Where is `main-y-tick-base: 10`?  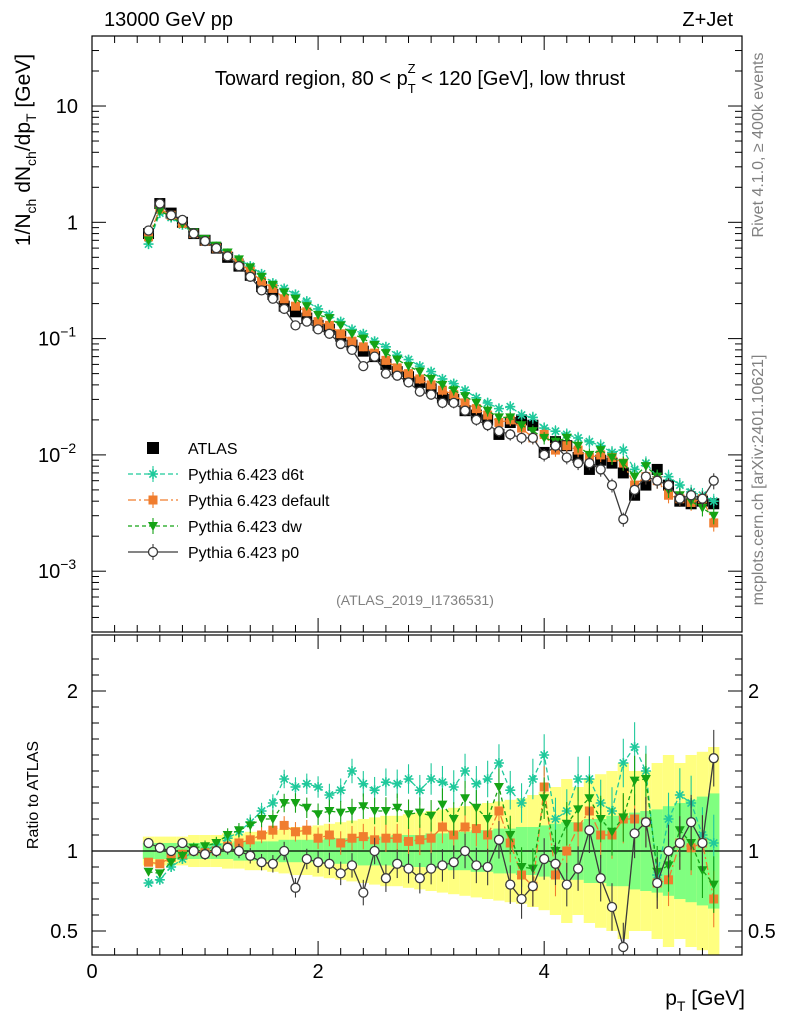
main-y-tick-base: 10 is located at coordinates (67, 107).